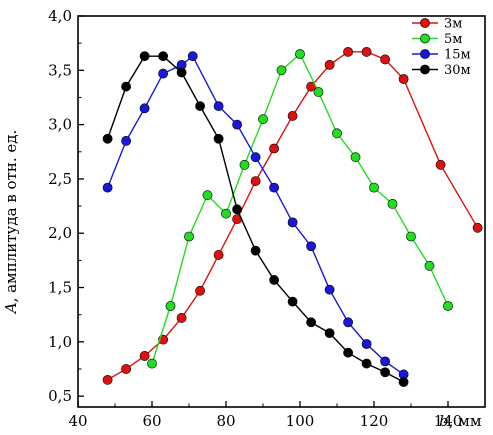 The image size is (493, 435). I want to click on y-tick-label: 0,5, so click(60, 396).